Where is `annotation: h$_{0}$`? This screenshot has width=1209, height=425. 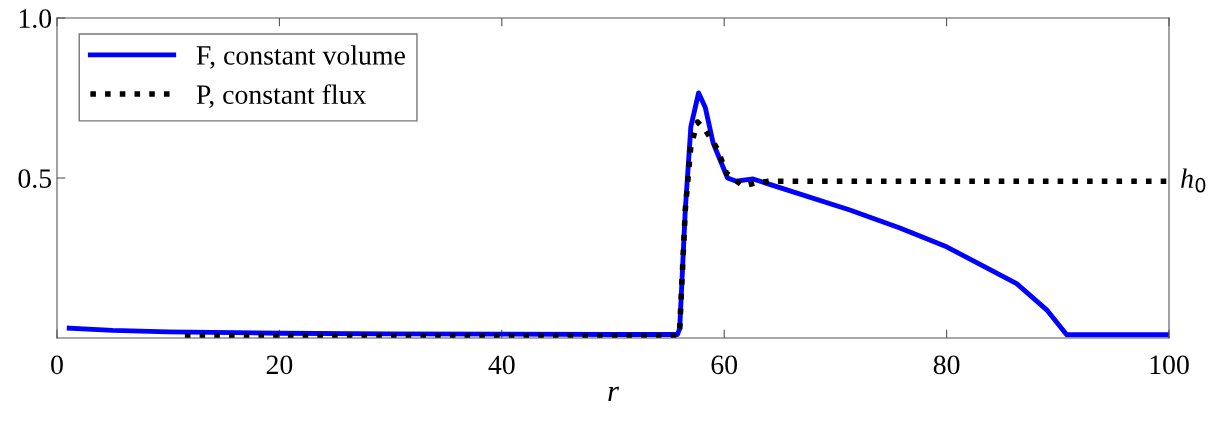
annotation: h$_{0}$ is located at coordinates (1193, 180).